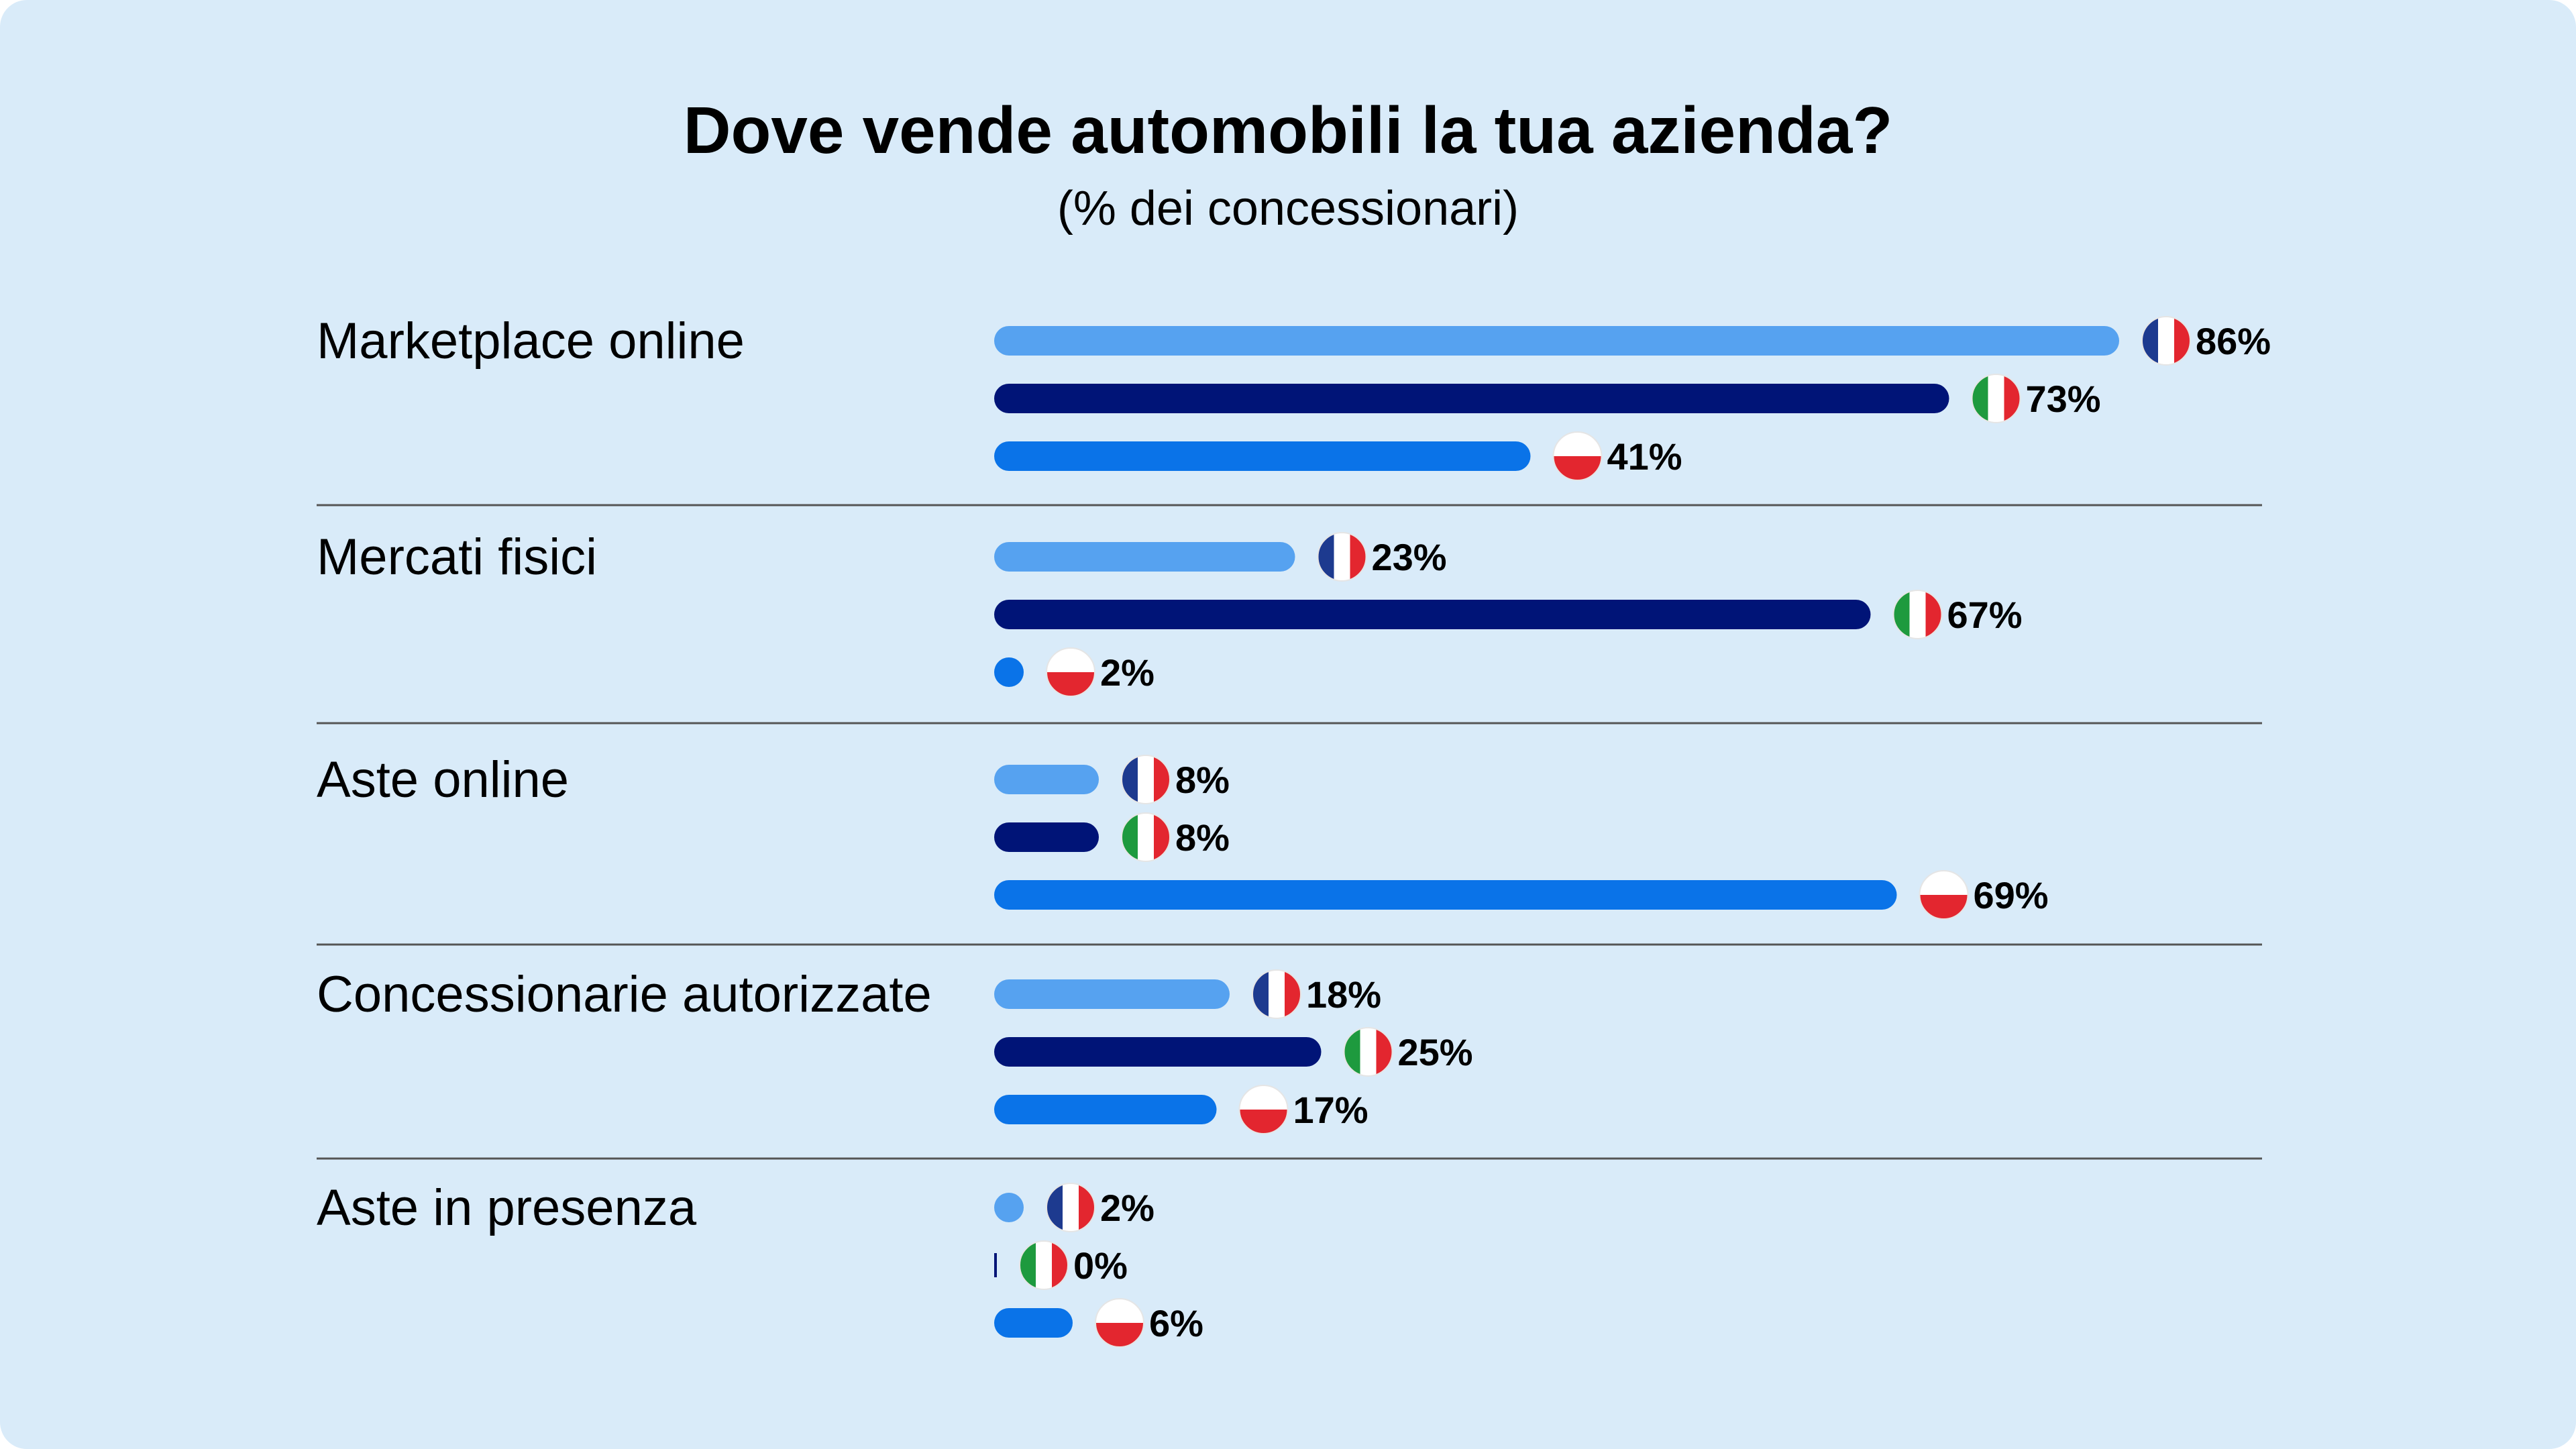 This screenshot has height=1449, width=2576. Describe the element at coordinates (2233, 341) in the screenshot. I see `data-label: 86%` at that location.